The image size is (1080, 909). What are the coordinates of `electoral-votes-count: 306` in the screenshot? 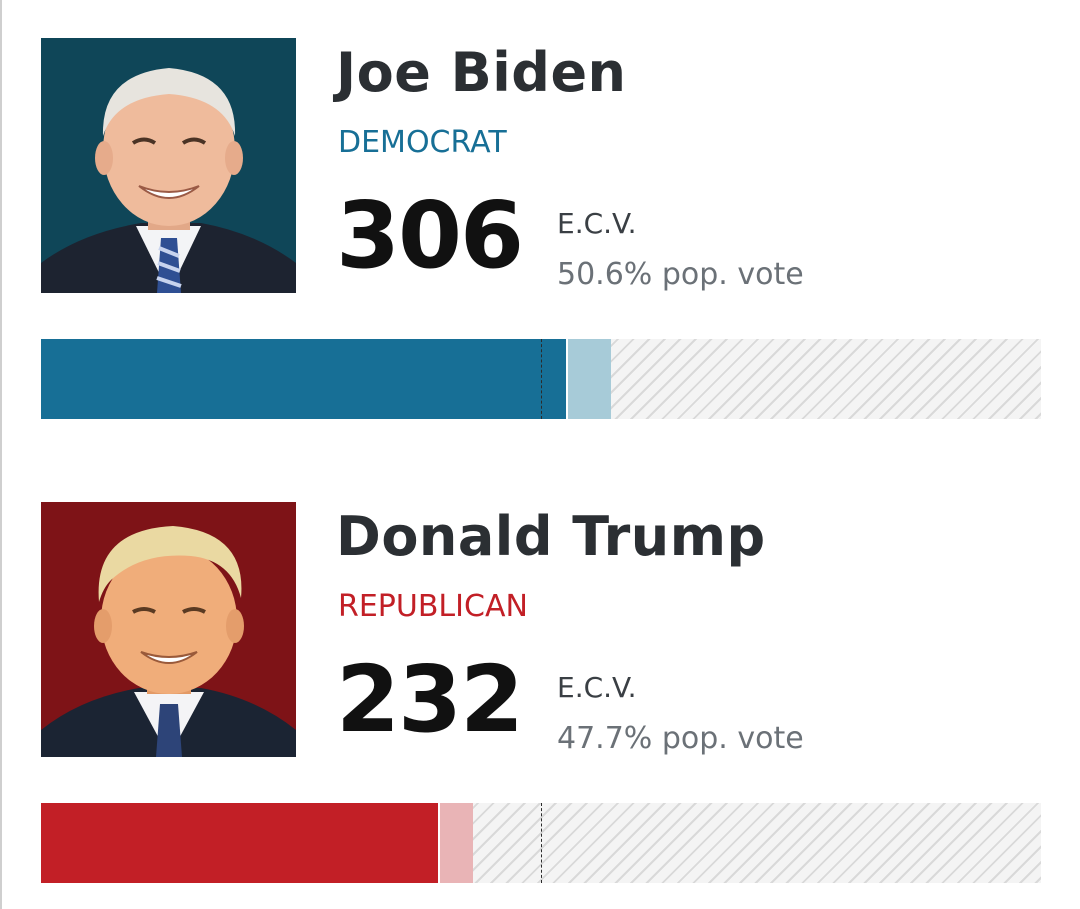 It's located at (430, 235).